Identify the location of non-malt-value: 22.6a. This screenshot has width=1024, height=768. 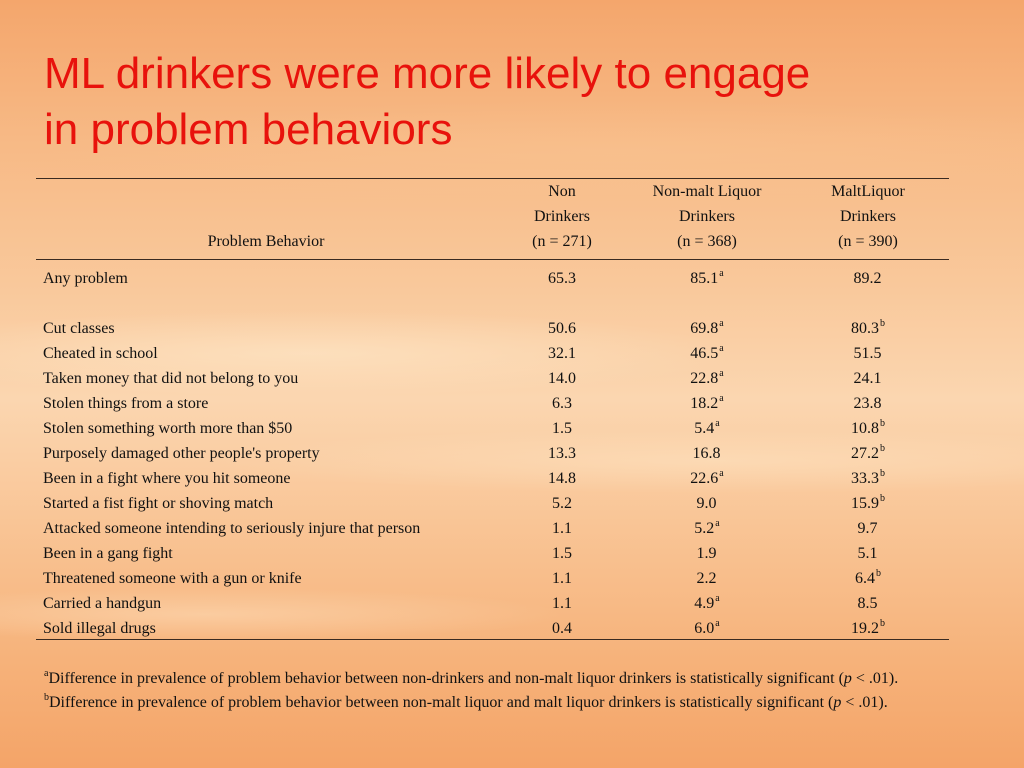
(707, 478).